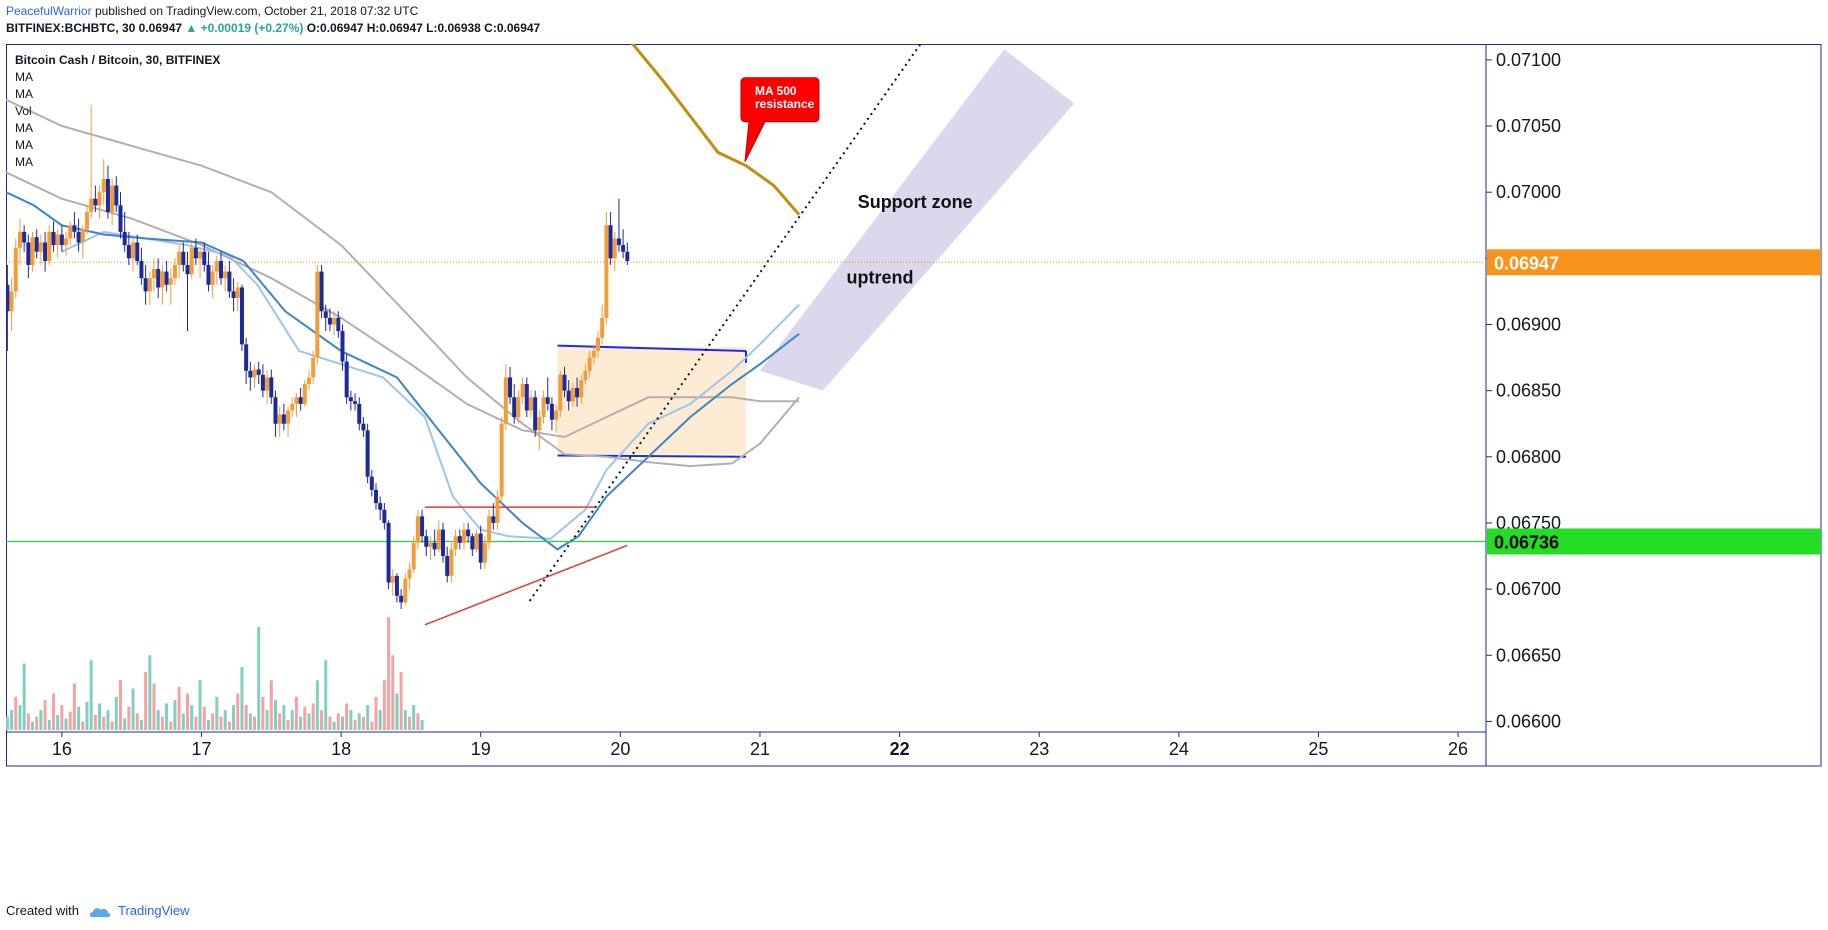  I want to click on ma-lightblue-line, so click(430, 385).